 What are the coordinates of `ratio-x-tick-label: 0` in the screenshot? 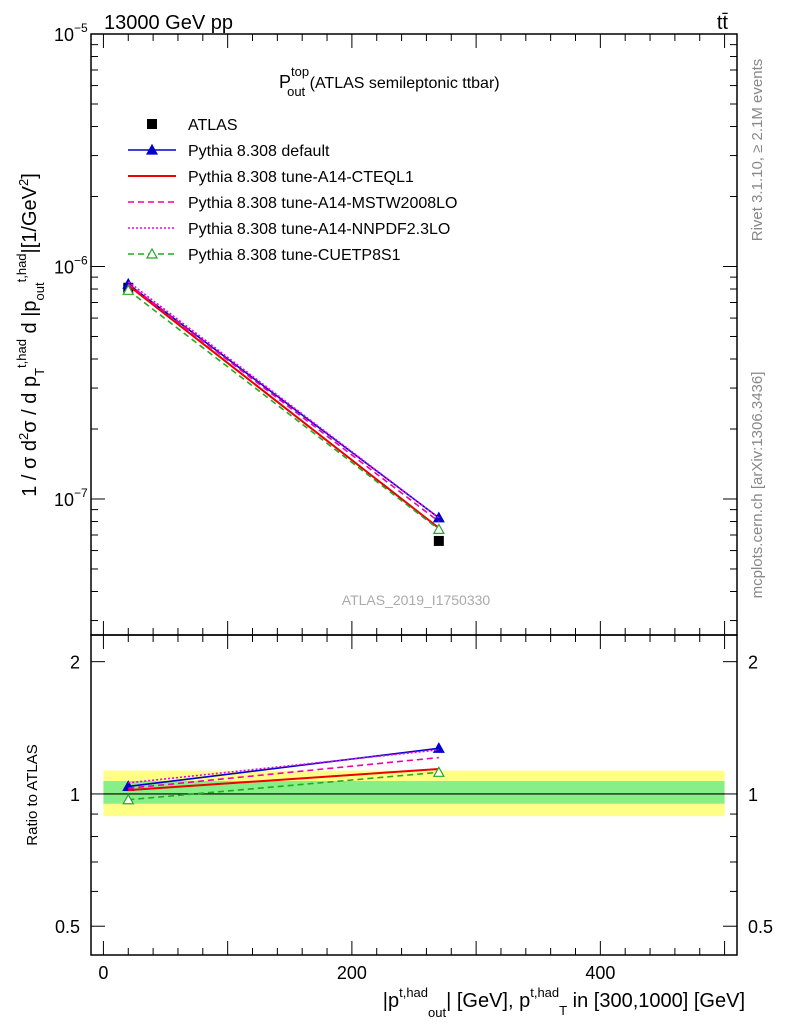 It's located at (103, 973).